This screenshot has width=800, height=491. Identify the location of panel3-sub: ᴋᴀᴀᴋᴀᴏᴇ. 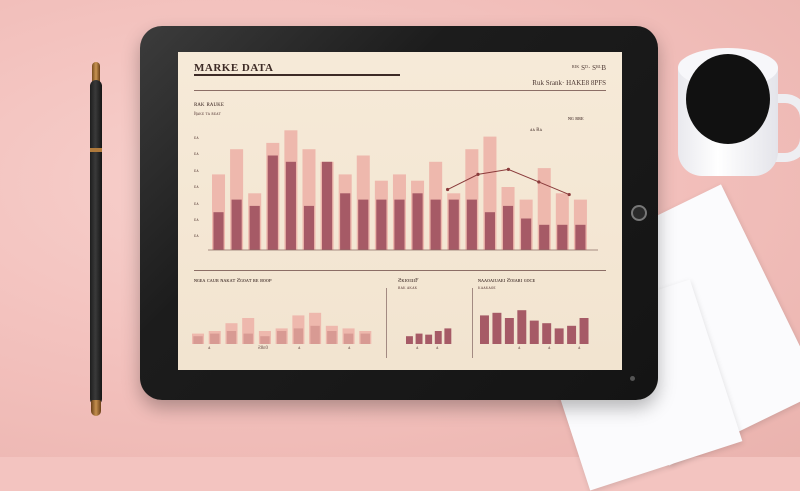
(487, 288).